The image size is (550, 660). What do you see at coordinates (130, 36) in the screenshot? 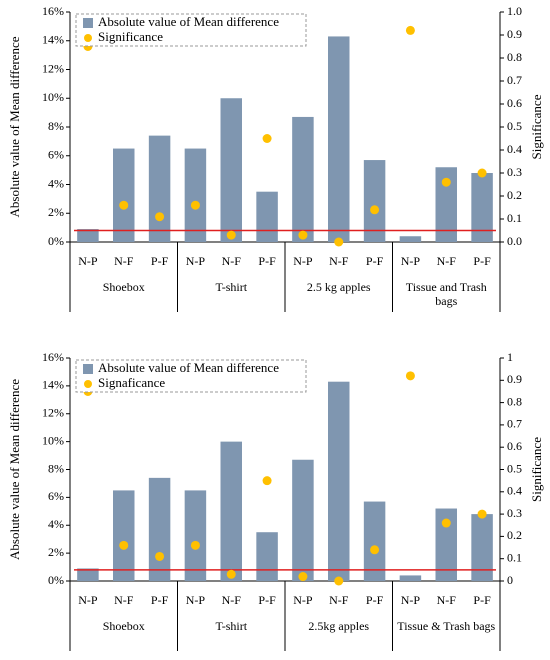
I see `legend-label: Significance` at bounding box center [130, 36].